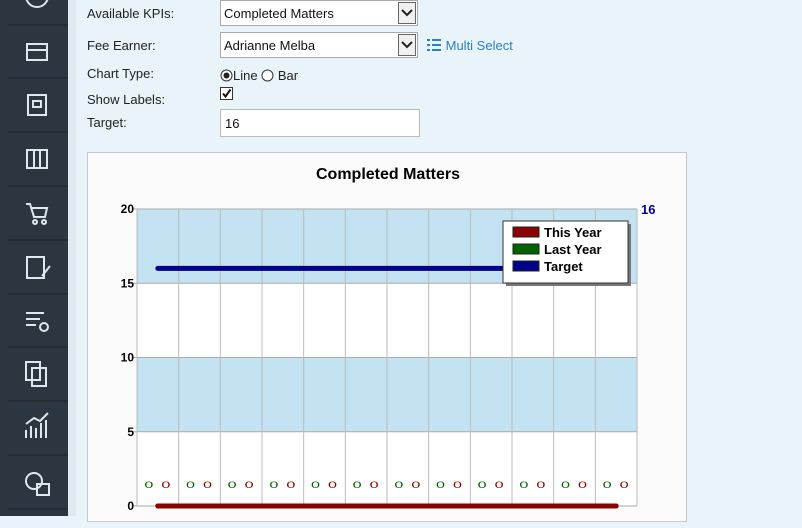  I want to click on y-tick-label: 10, so click(128, 358).